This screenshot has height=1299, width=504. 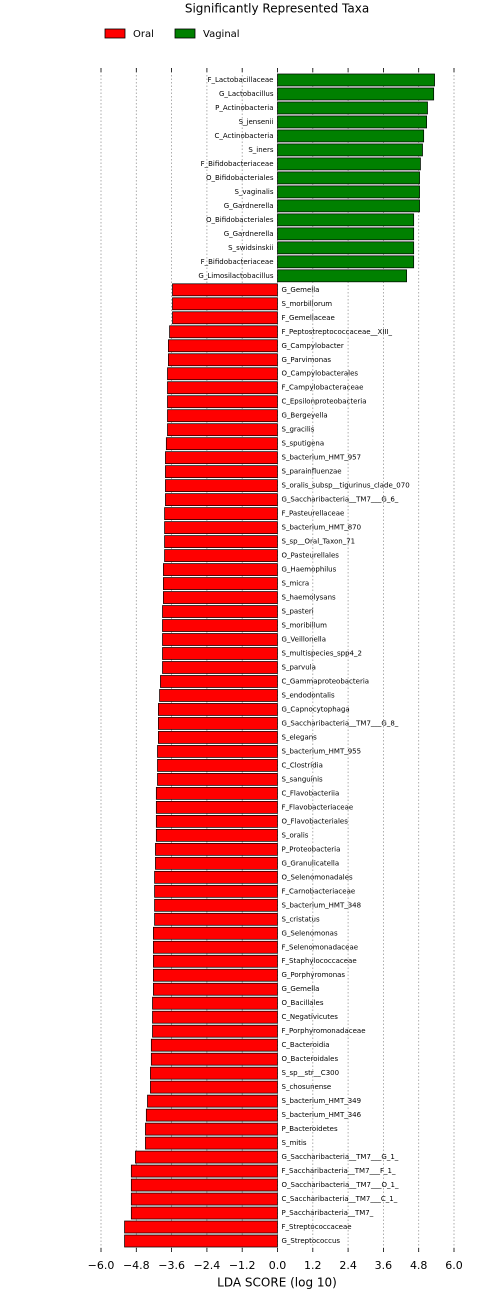 What do you see at coordinates (339, 1171) in the screenshot?
I see `category-label: F_Saccharibacteria__TM7___F_1_` at bounding box center [339, 1171].